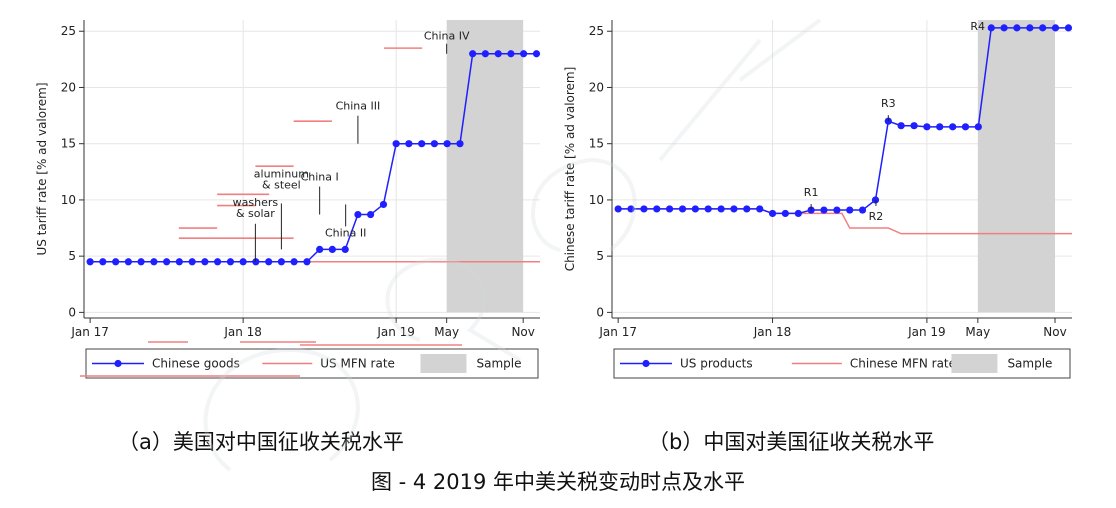  Describe the element at coordinates (68, 200) in the screenshot. I see `y-tick-label: 10` at that location.